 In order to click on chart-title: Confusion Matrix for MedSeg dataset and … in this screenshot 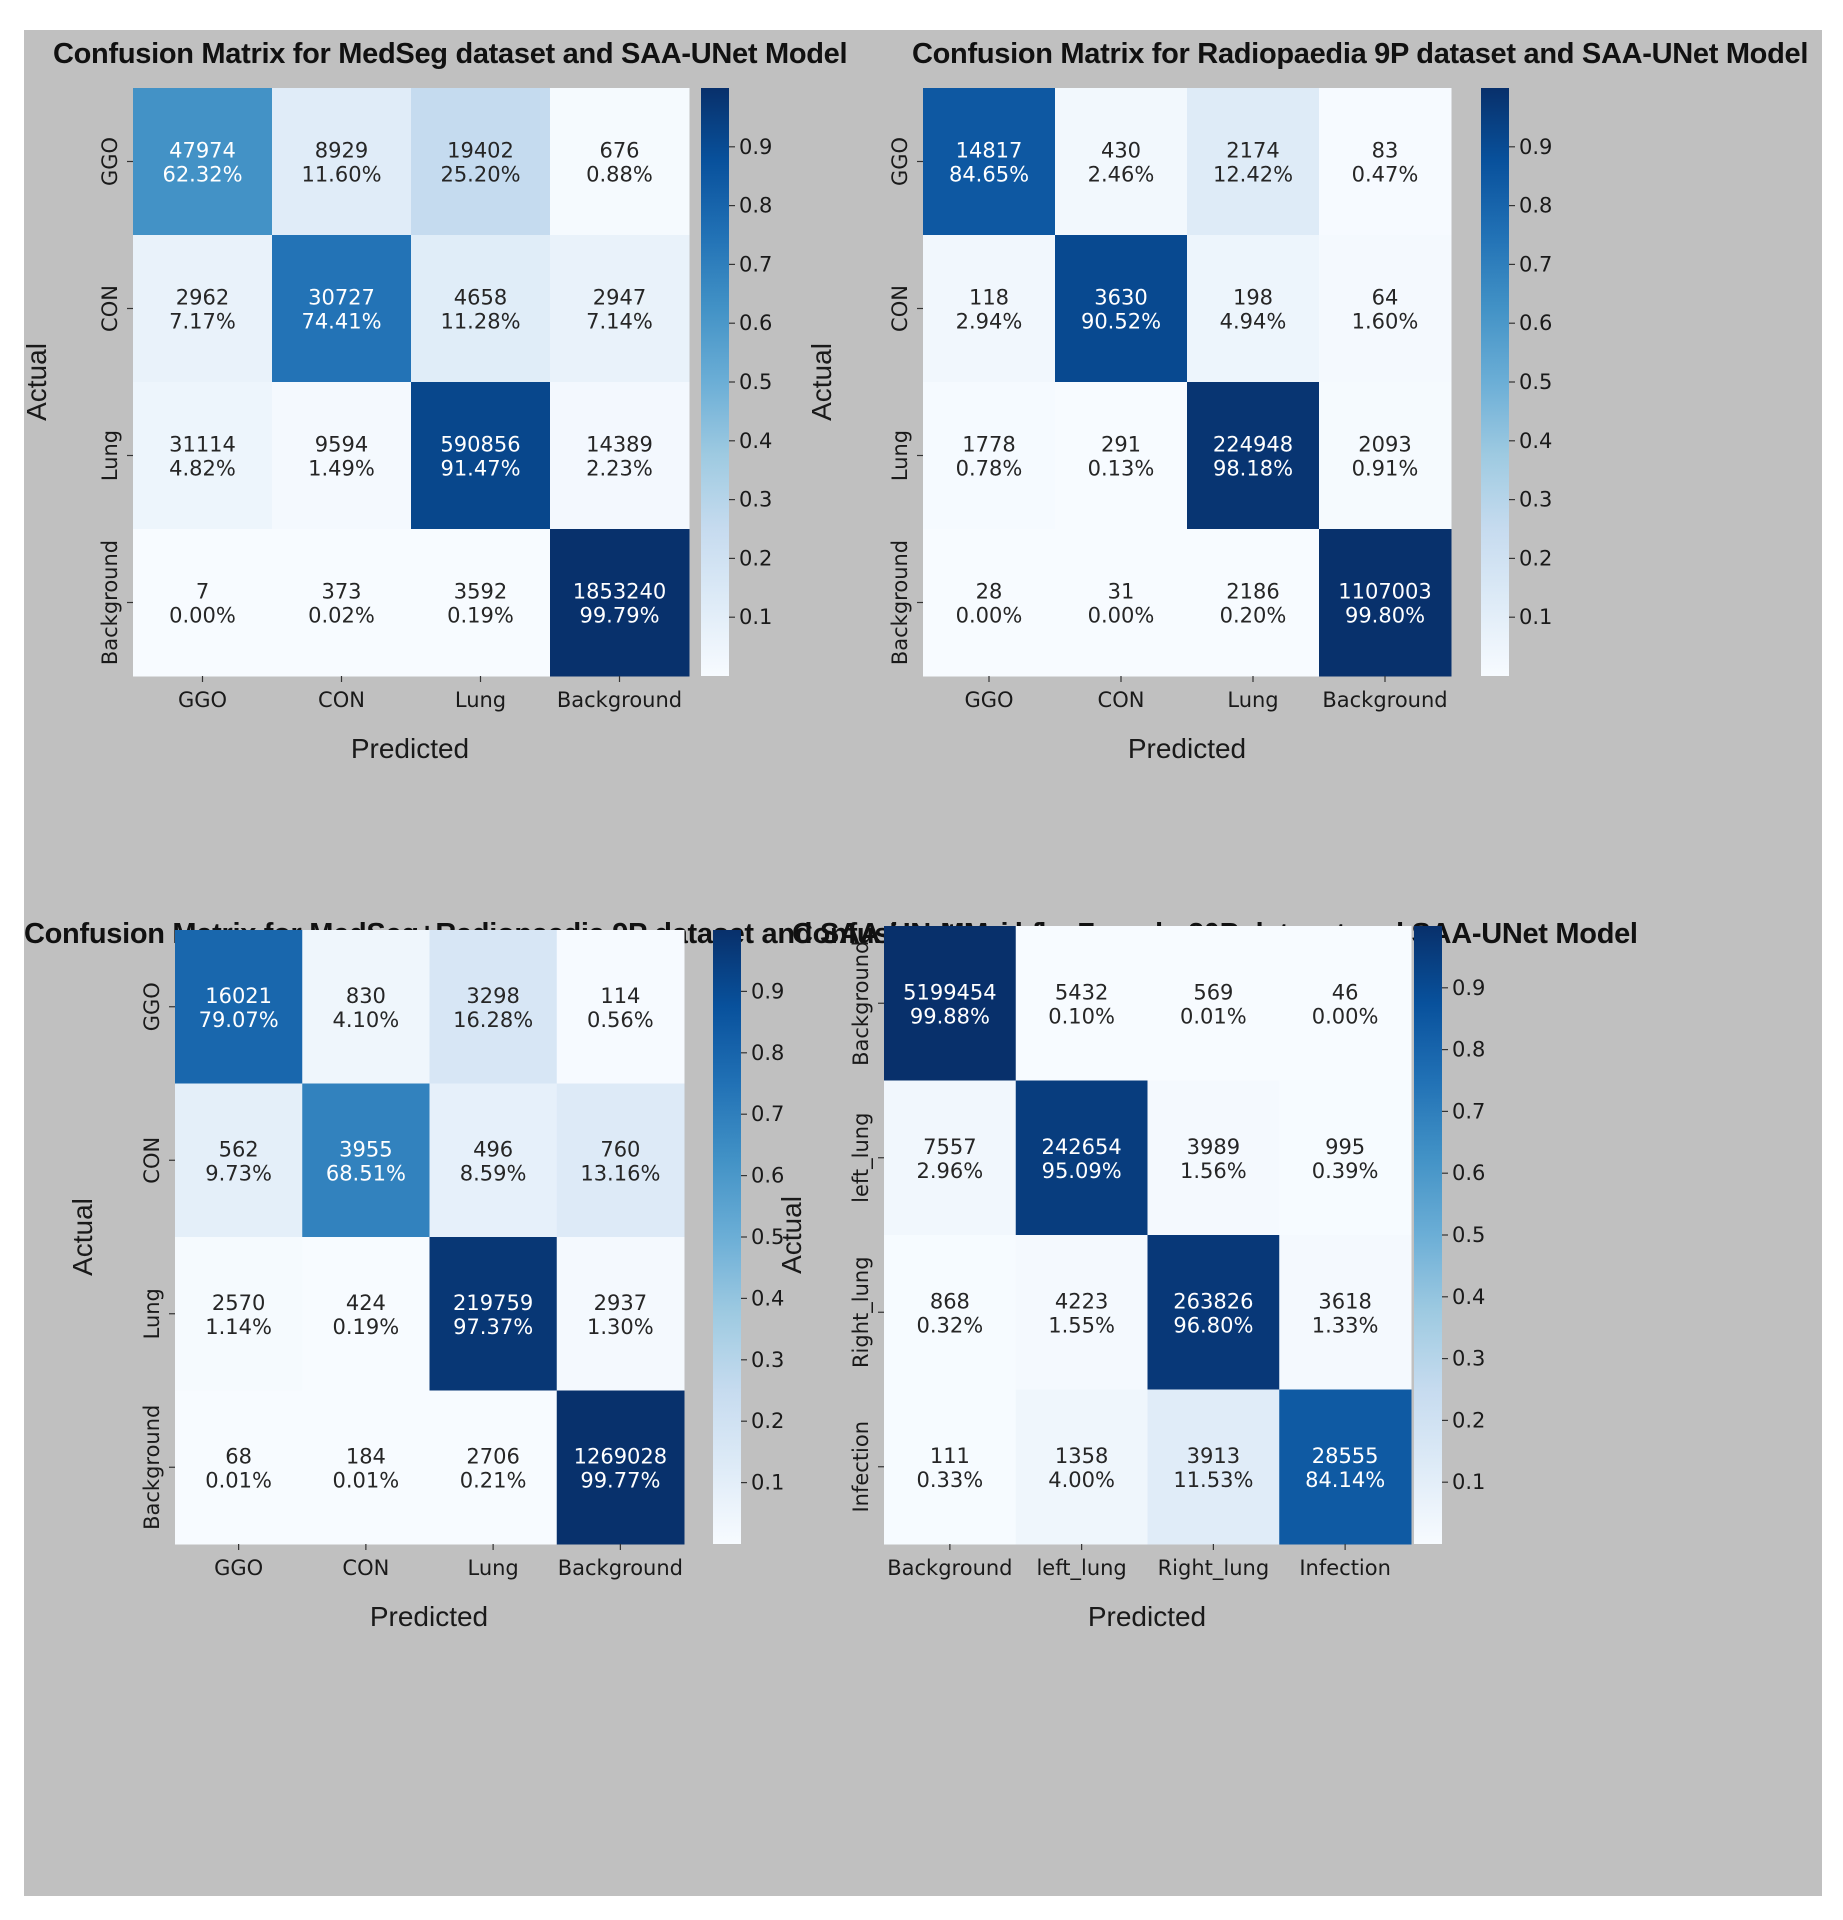, I will do `click(450, 54)`.